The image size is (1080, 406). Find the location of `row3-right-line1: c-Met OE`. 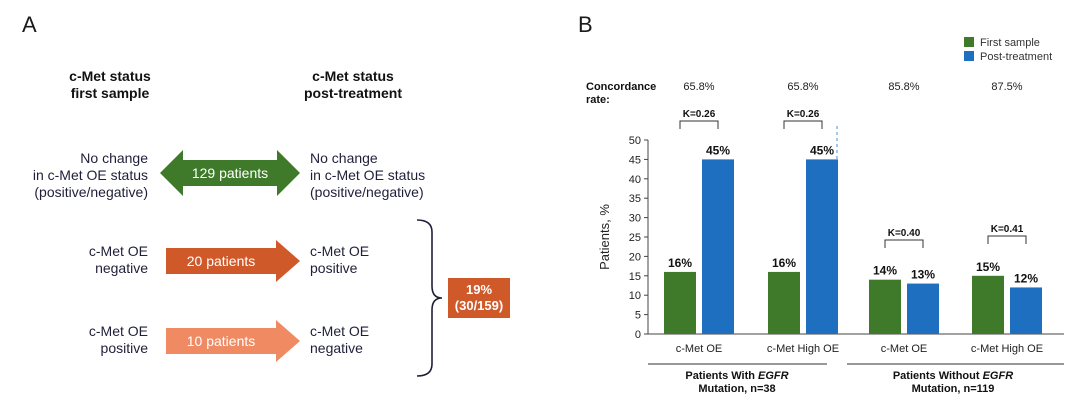

row3-right-line1: c-Met OE is located at coordinates (340, 331).